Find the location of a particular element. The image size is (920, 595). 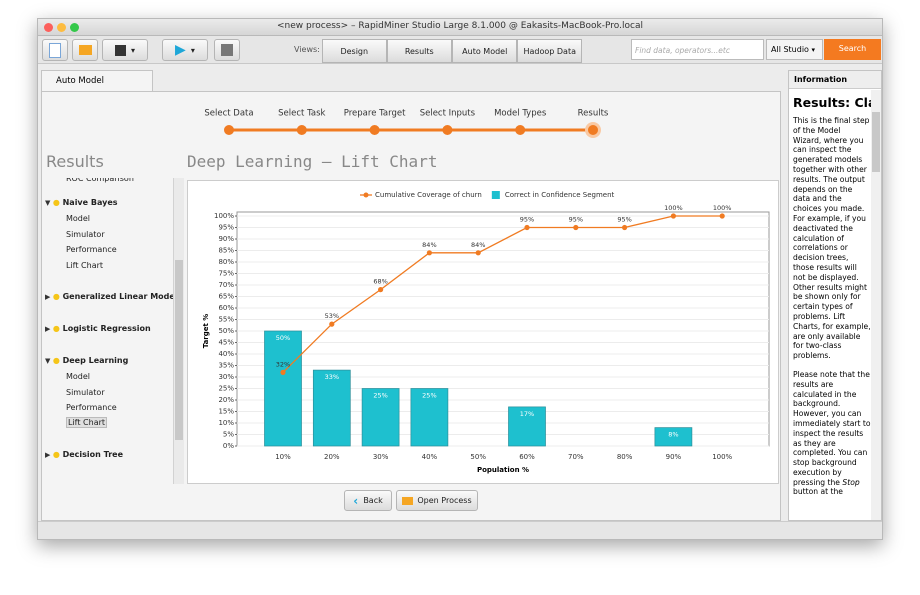

tree-group-label: Decision Tree is located at coordinates (92, 454).